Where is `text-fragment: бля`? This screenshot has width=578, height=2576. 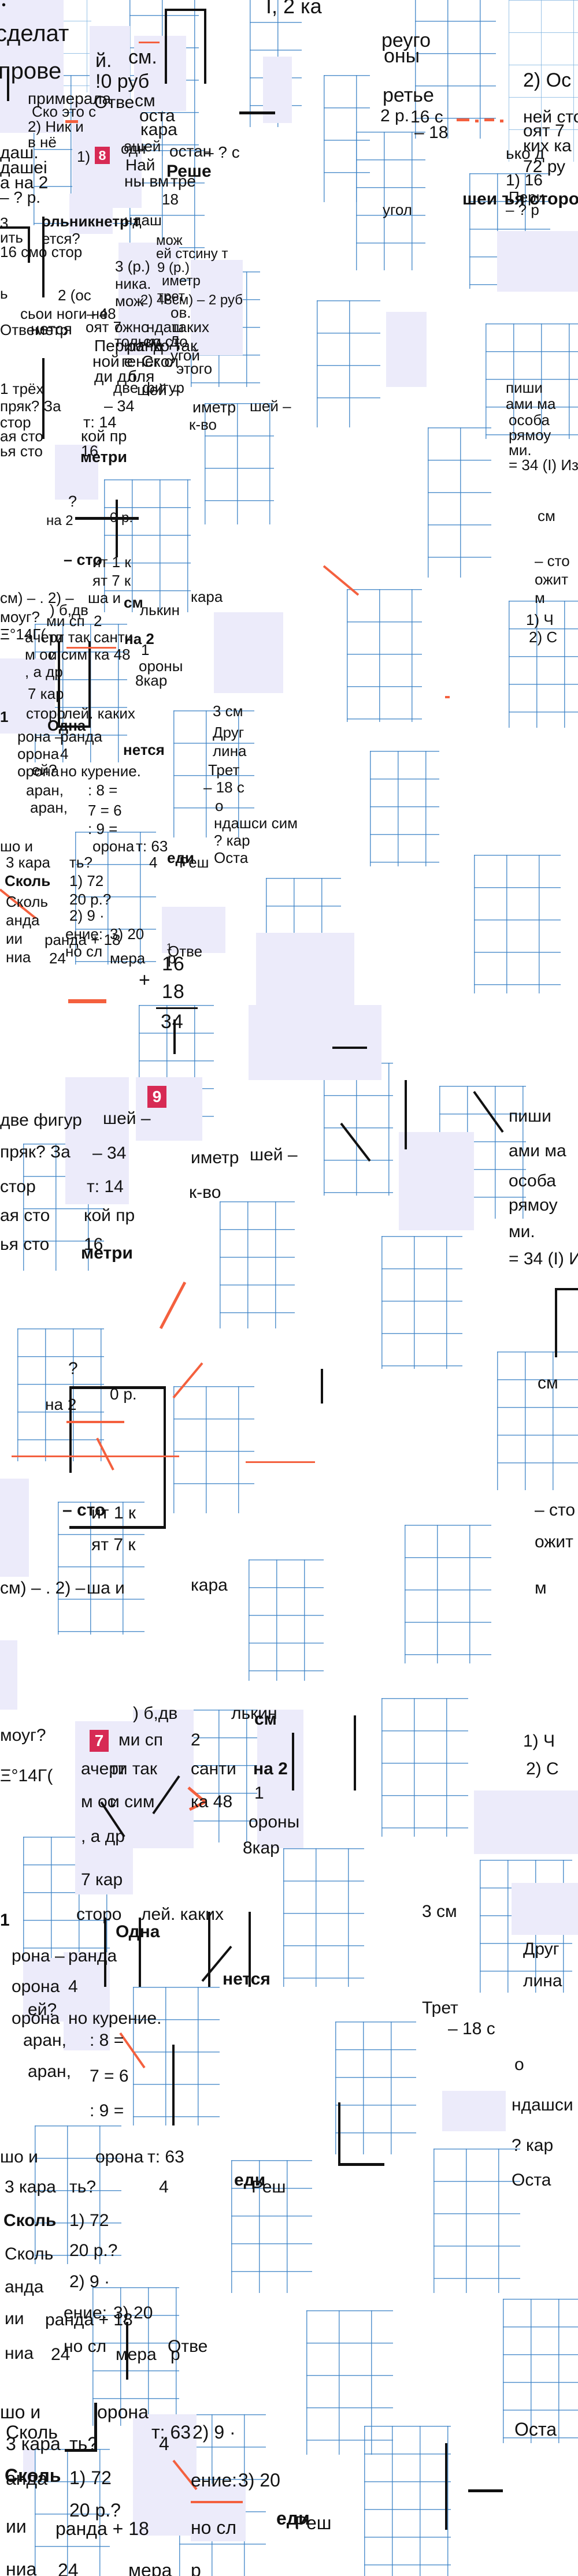 text-fragment: бля is located at coordinates (141, 376).